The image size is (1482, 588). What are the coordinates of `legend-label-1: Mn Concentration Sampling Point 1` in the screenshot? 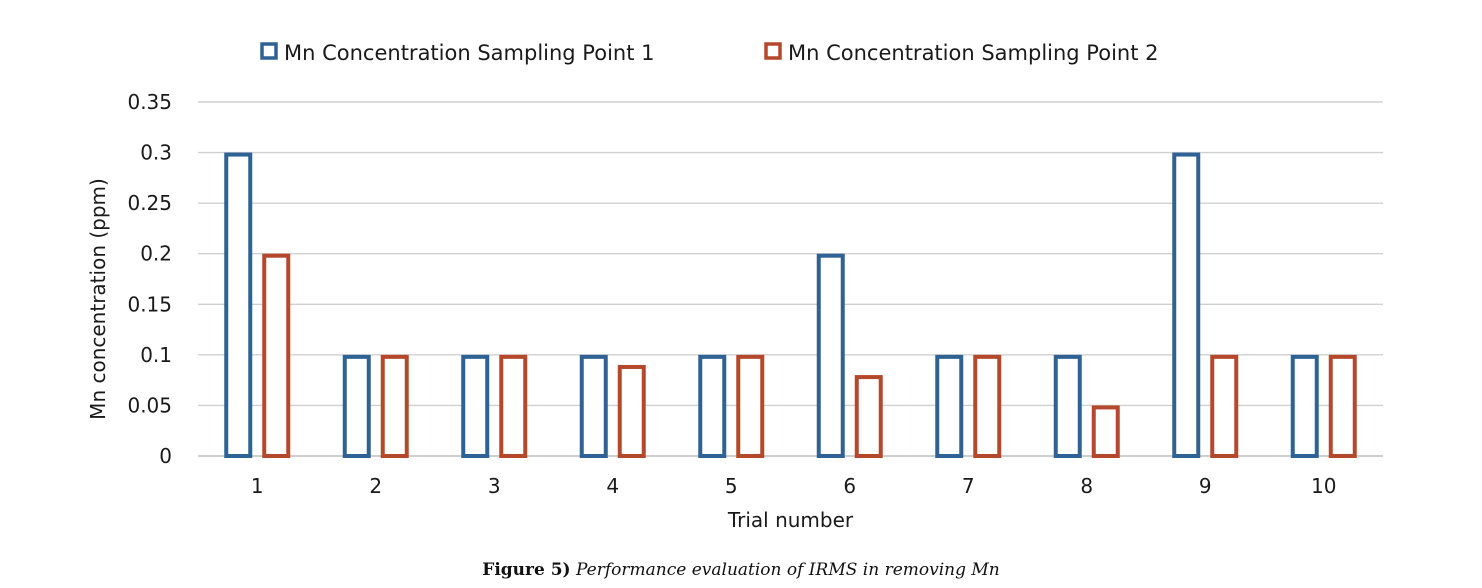 It's located at (469, 53).